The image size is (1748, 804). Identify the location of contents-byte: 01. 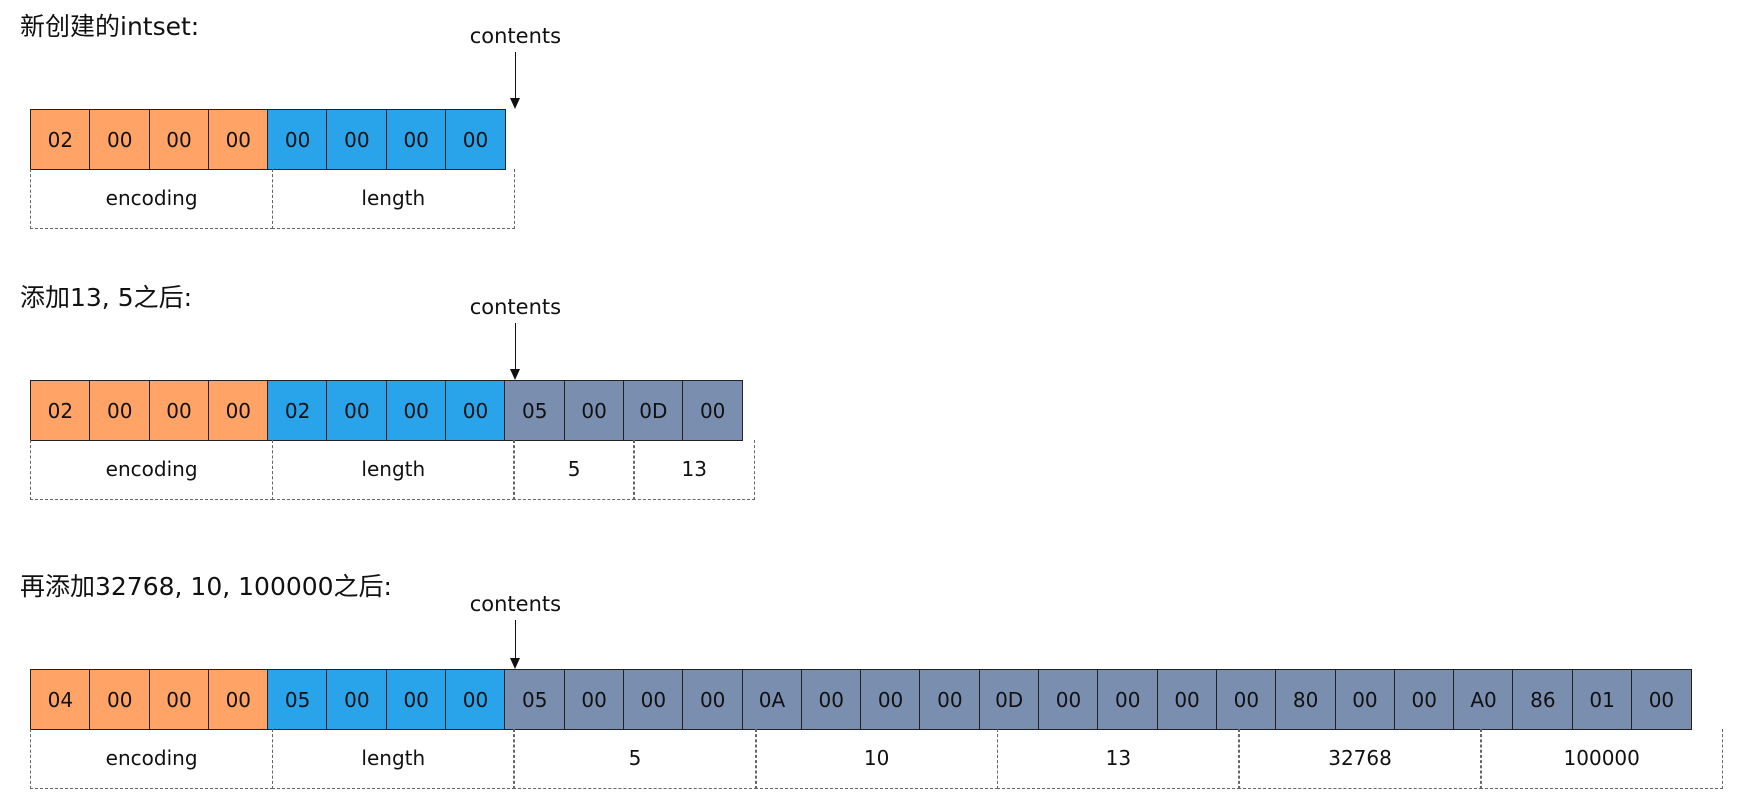
(1602, 699).